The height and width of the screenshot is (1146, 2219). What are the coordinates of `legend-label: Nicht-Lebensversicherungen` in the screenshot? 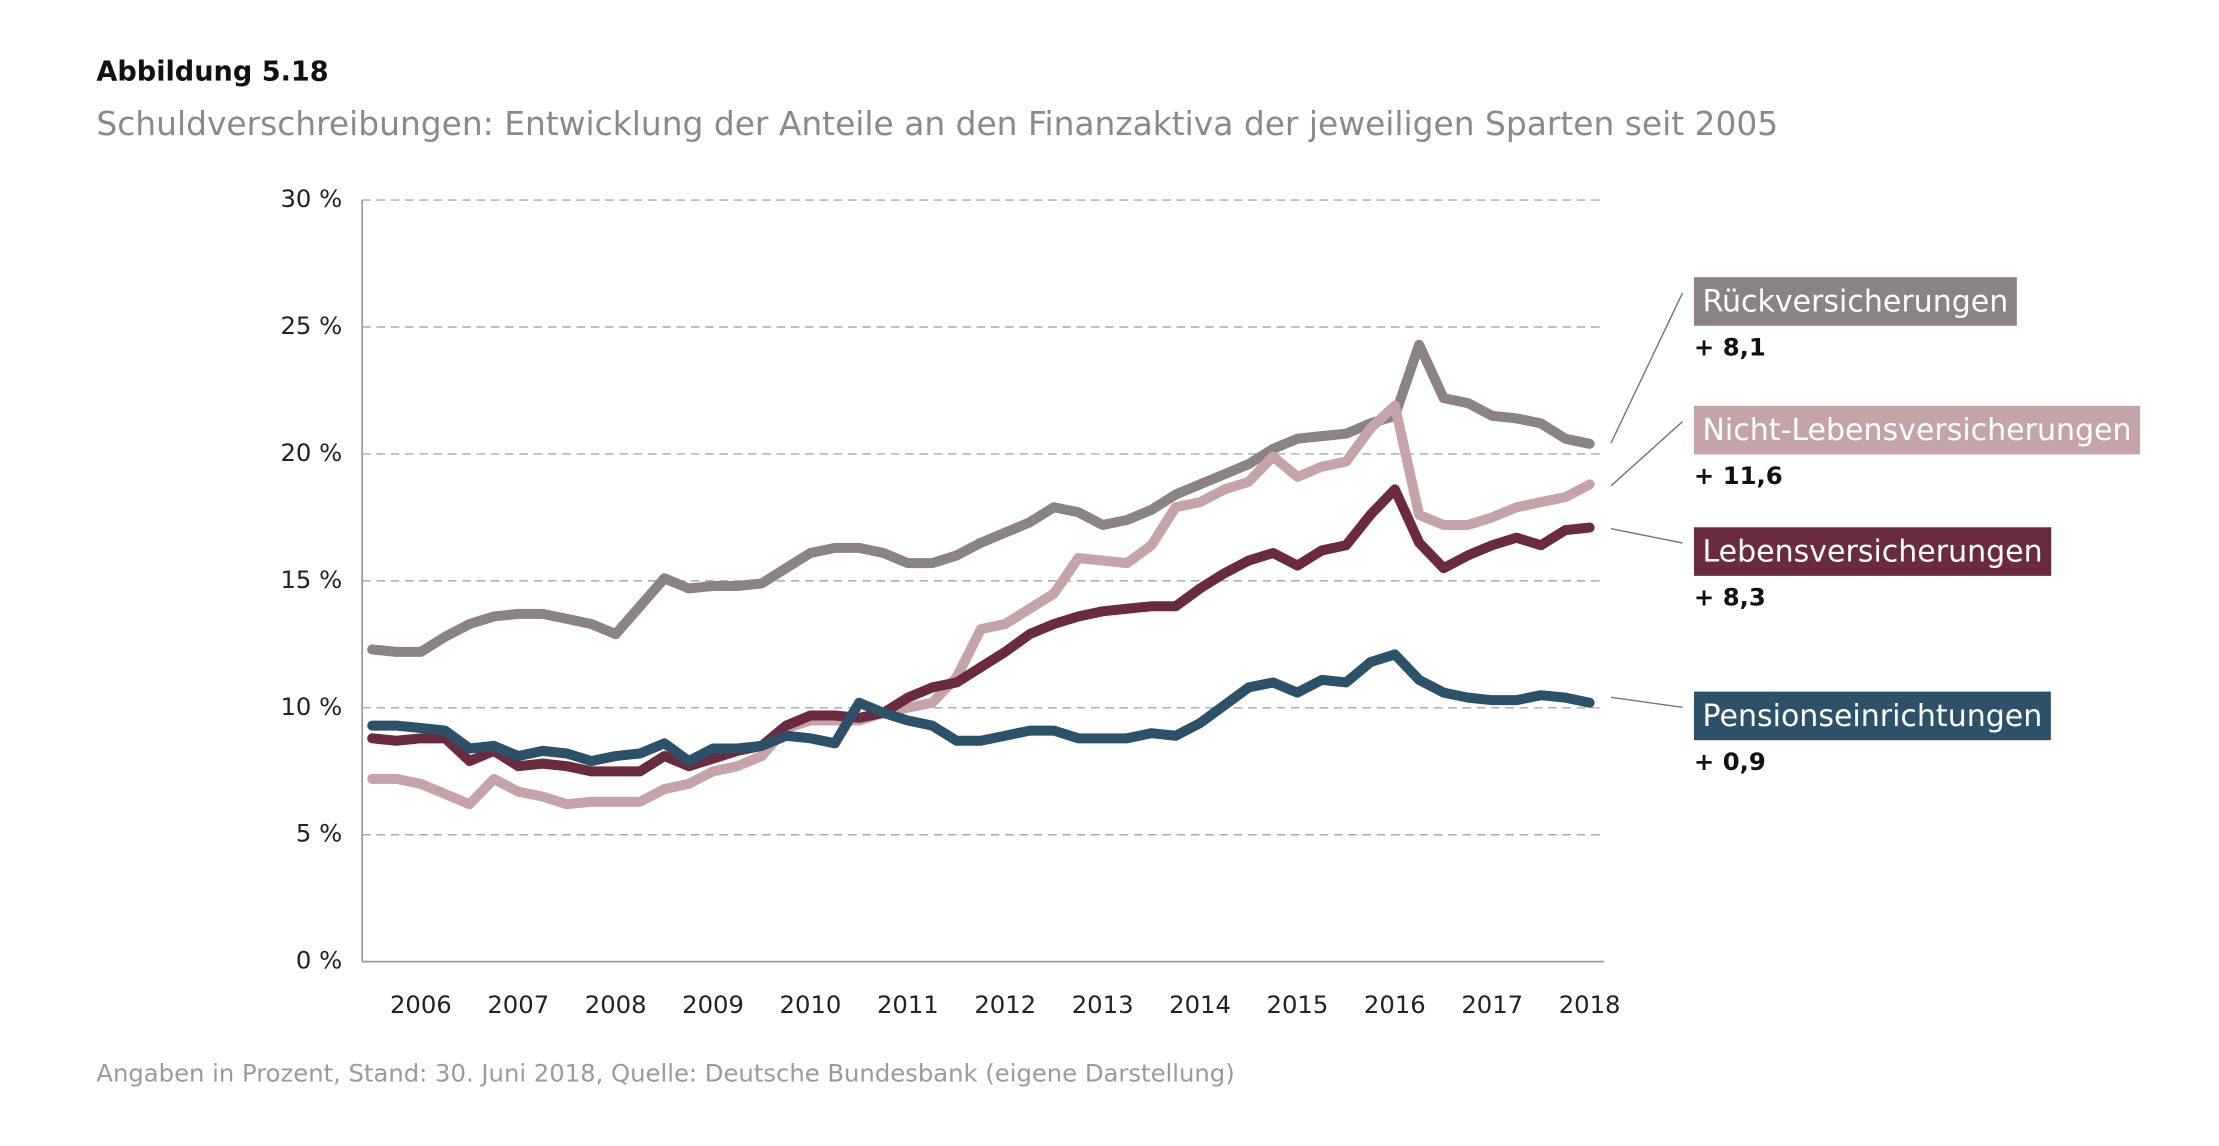 It's located at (1917, 430).